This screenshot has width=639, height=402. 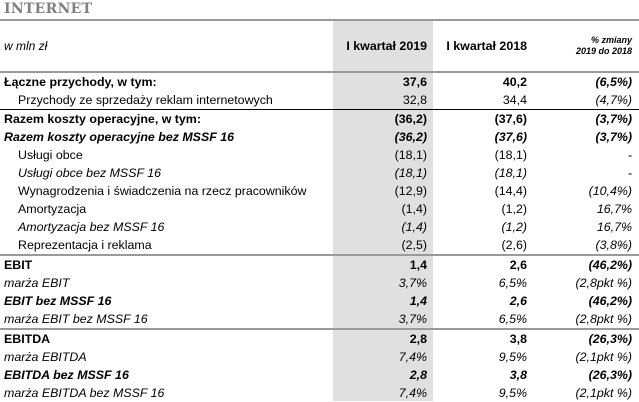 I want to click on value-change: (6,5%), so click(x=586, y=81).